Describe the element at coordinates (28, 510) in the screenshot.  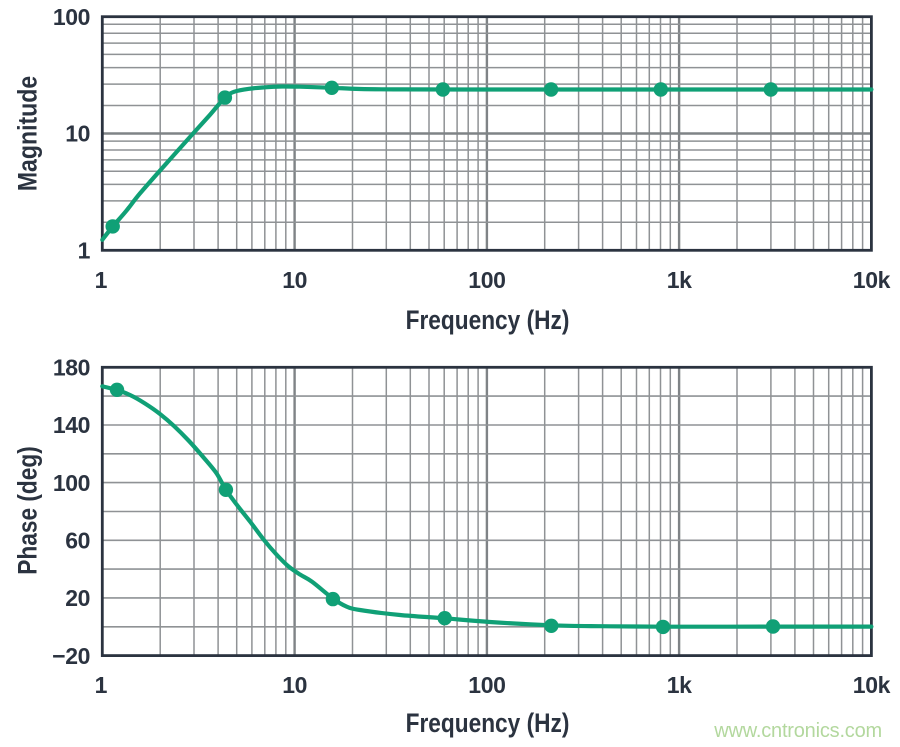
I see `svg-text: Phase (deg)` at that location.